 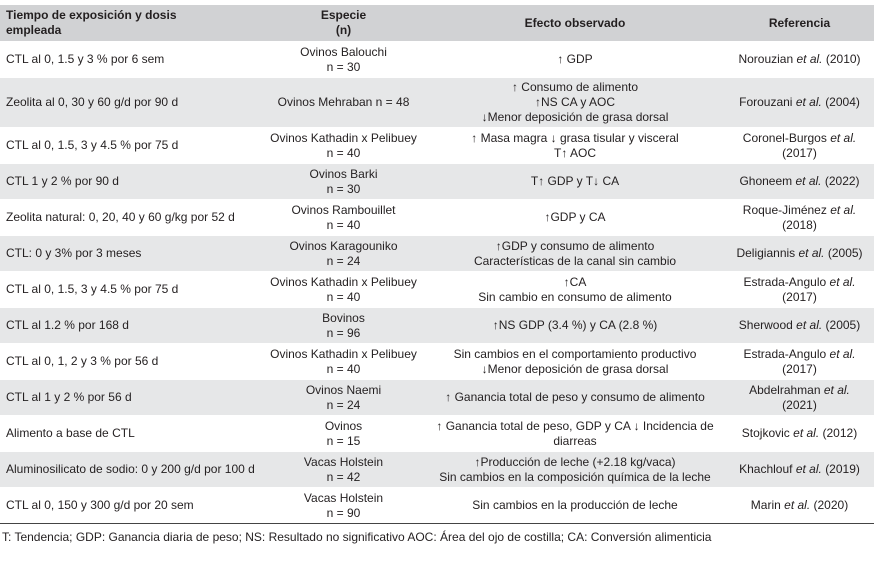 I want to click on cell: Vacas Holstein n = 42, so click(x=343, y=469).